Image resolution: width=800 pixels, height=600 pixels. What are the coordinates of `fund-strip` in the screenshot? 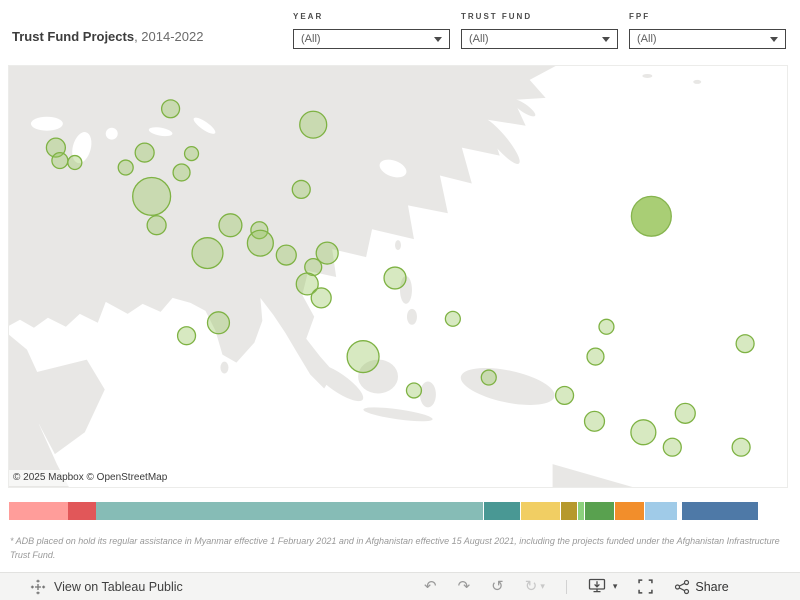 It's located at (400, 511).